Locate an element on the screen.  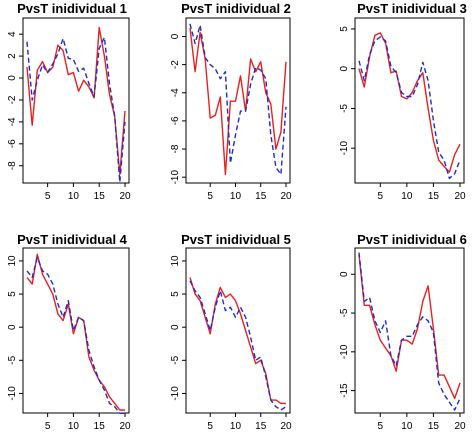
panel-title: PvsT inidividual 4 is located at coordinates (72, 239).